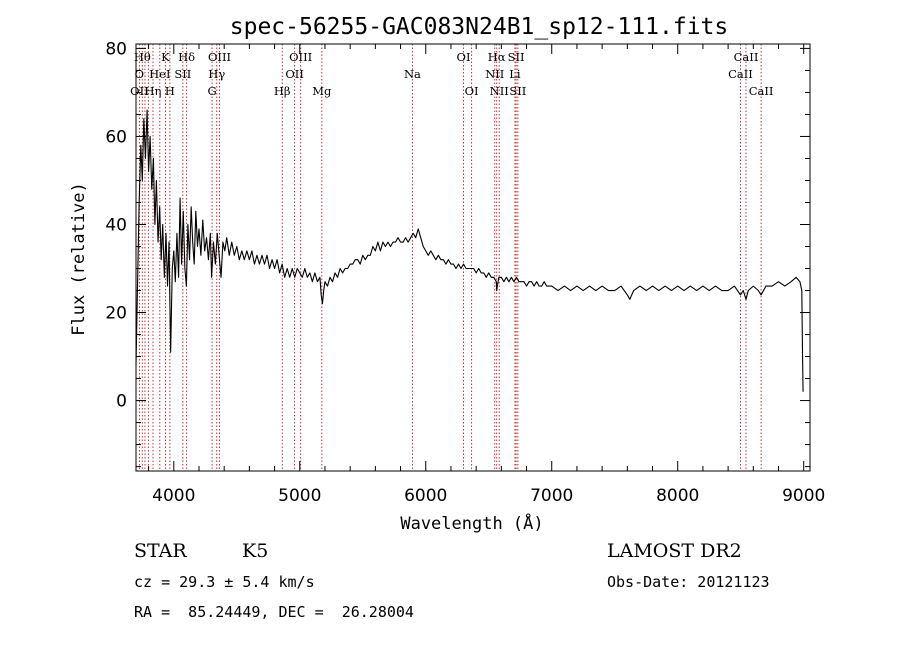 Image resolution: width=900 pixels, height=649 pixels. Describe the element at coordinates (173, 496) in the screenshot. I see `x-tick-label: 4000` at that location.